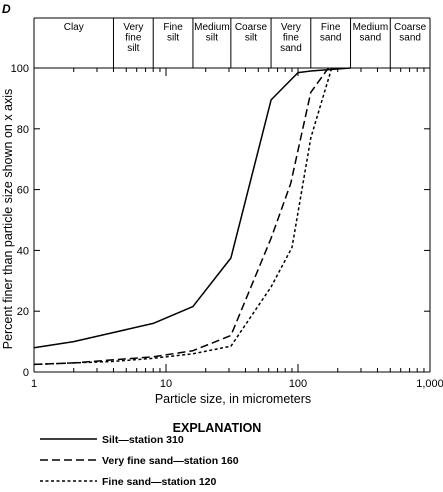 The height and width of the screenshot is (492, 443). What do you see at coordinates (20, 69) in the screenshot?
I see `y-tick-label: 100` at bounding box center [20, 69].